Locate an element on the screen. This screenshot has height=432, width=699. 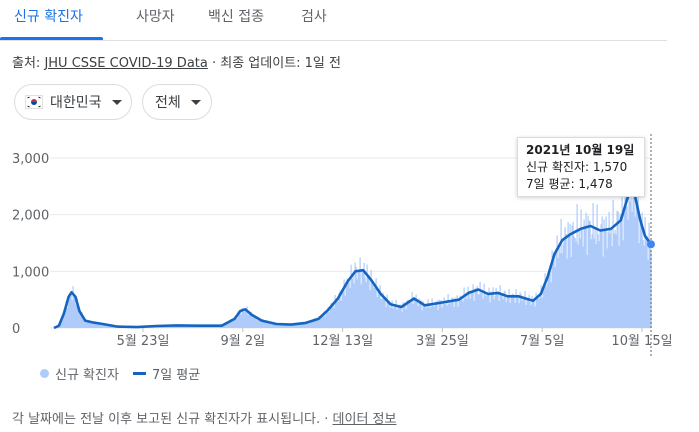
country-dropdown: 대한민국 is located at coordinates (73, 102).